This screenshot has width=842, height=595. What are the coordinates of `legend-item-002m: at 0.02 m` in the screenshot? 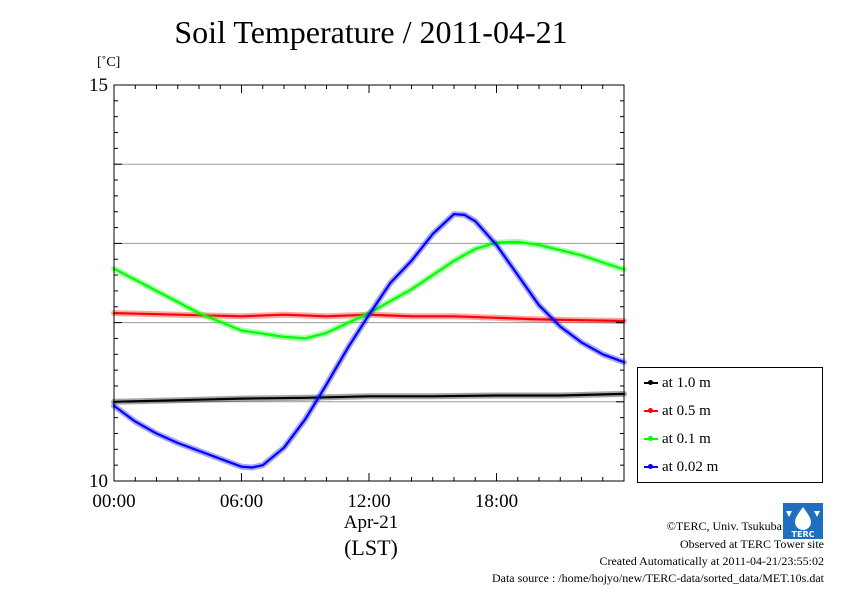 It's located at (681, 467).